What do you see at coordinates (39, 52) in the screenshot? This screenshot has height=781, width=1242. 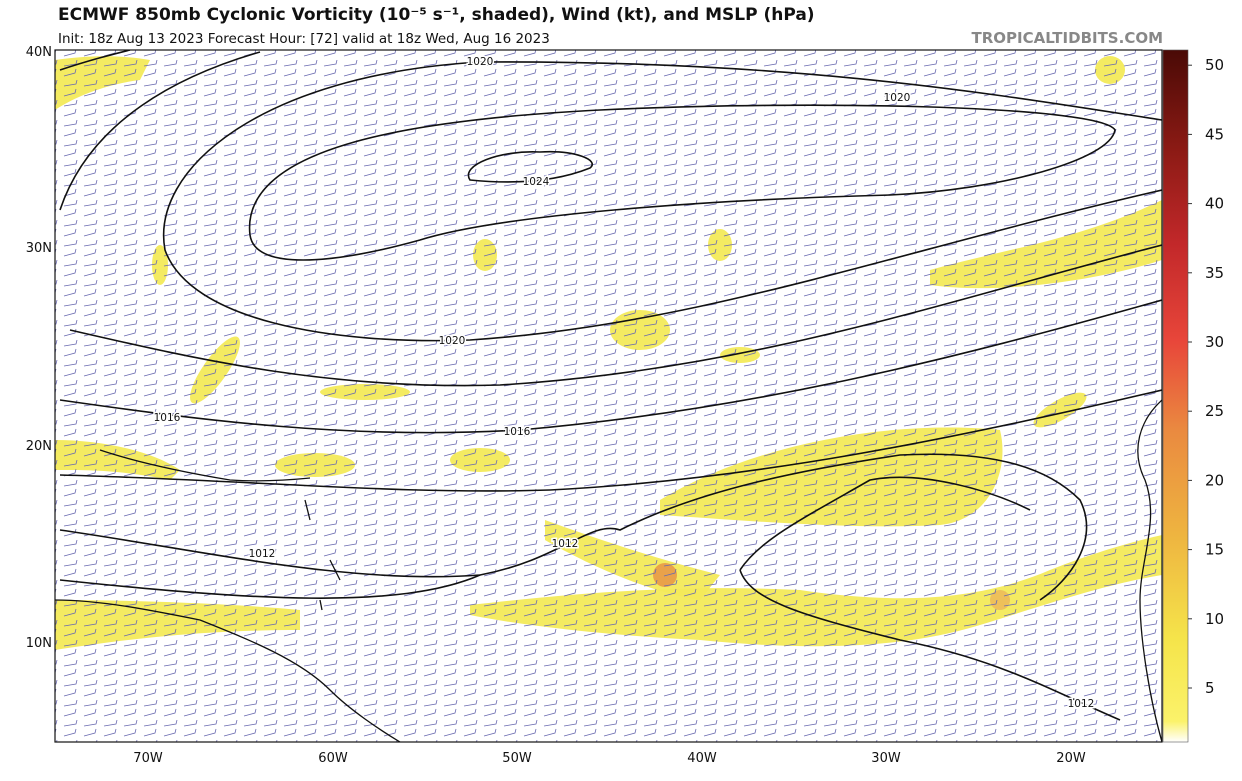 I see `lat-label: 40N` at bounding box center [39, 52].